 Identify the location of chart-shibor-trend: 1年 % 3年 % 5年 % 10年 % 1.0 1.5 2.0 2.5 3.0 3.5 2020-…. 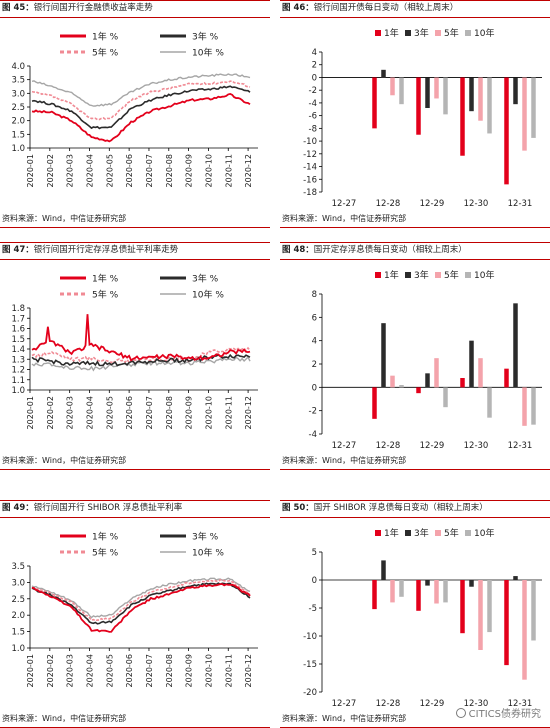
(134, 609).